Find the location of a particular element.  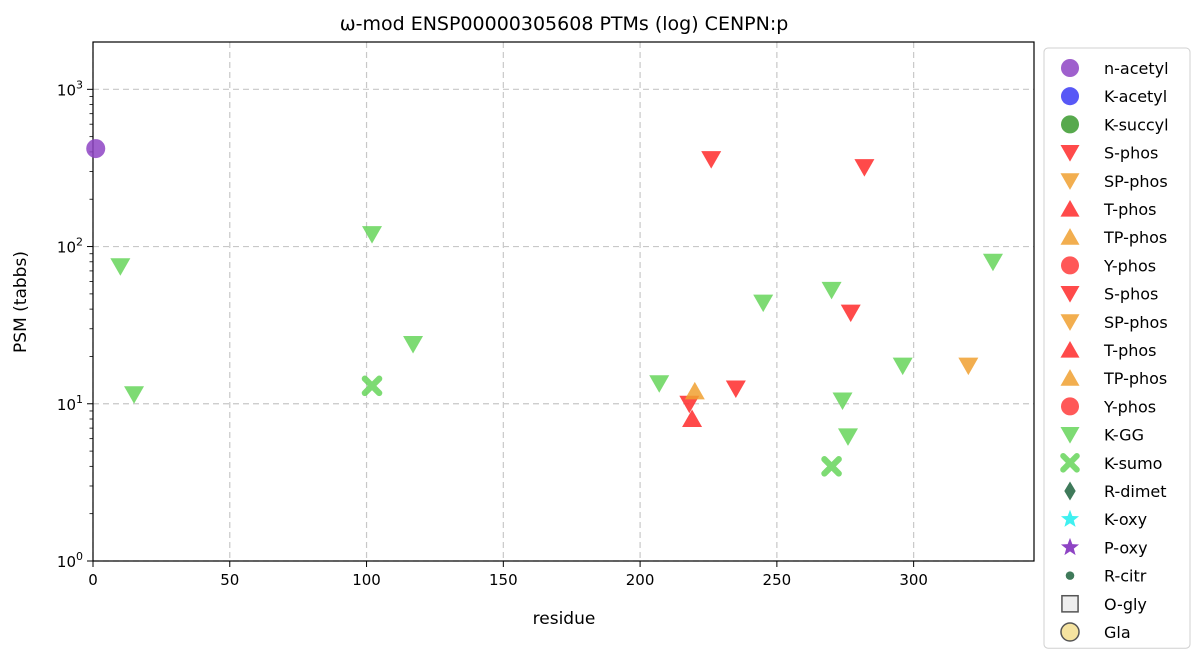

legend-item: K-GG is located at coordinates (1102, 435).